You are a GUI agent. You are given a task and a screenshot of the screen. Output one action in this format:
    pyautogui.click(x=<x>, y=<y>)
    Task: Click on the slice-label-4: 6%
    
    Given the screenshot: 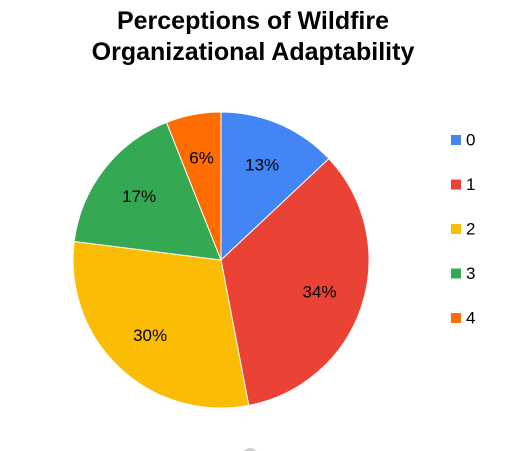 What is the action you would take?
    pyautogui.click(x=201, y=158)
    